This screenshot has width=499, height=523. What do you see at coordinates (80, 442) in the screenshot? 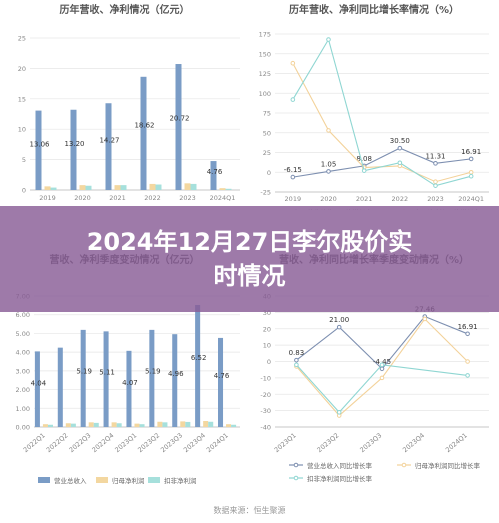
I see `x-tick-label: 2022Q3` at bounding box center [80, 442].